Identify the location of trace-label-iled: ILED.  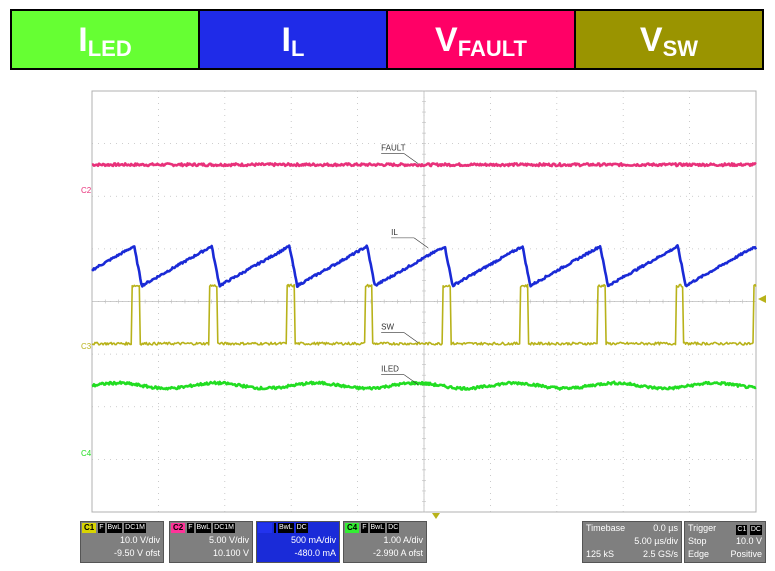
(390, 369).